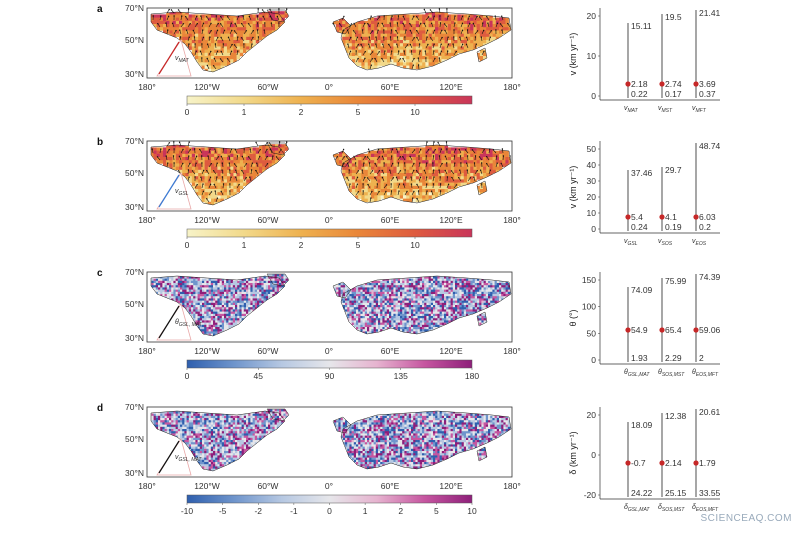 This screenshot has height=535, width=800. I want to click on side-ylabel: v (km yr⁻¹), so click(573, 54).